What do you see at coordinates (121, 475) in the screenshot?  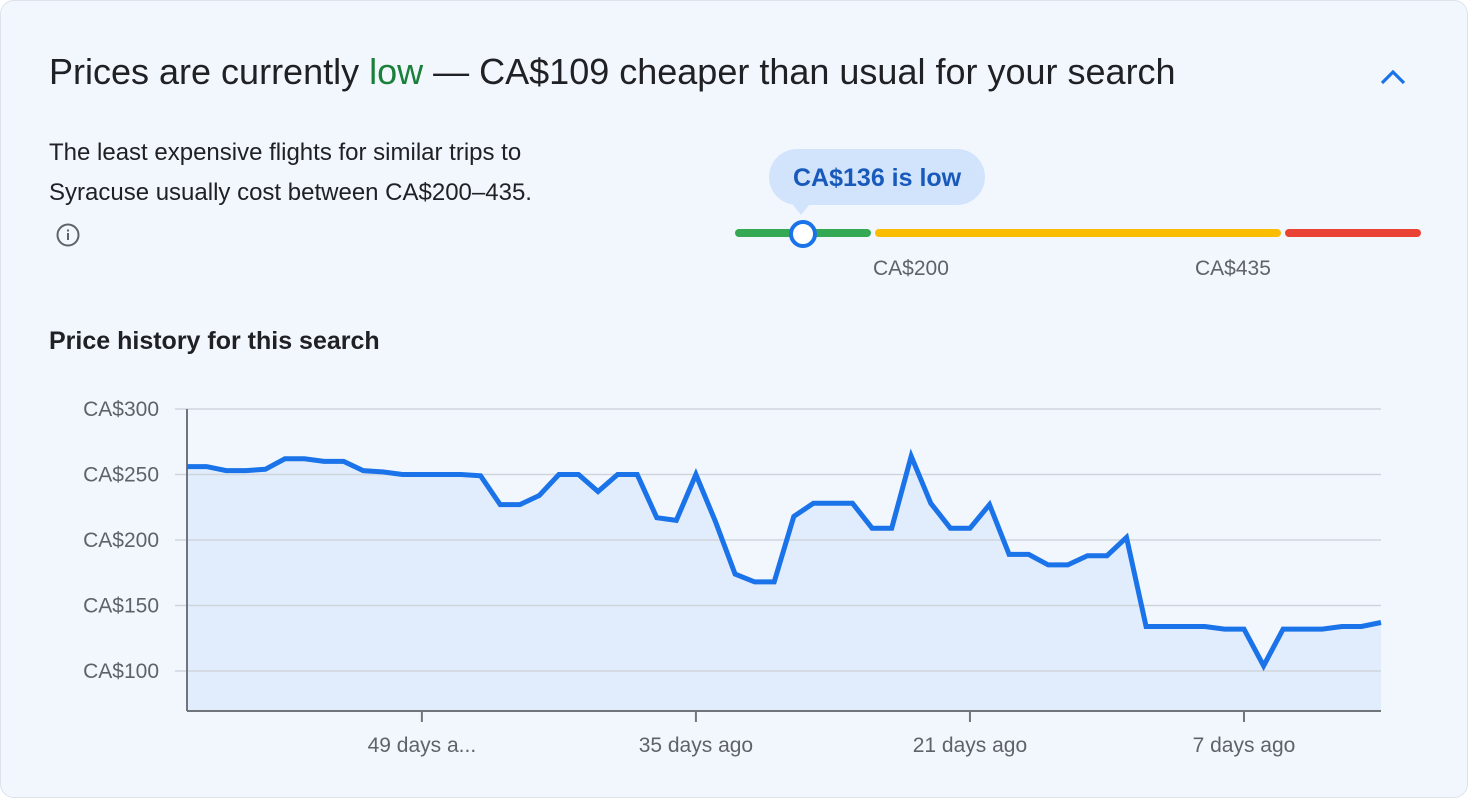 I see `y-tick-label: CA$250` at bounding box center [121, 475].